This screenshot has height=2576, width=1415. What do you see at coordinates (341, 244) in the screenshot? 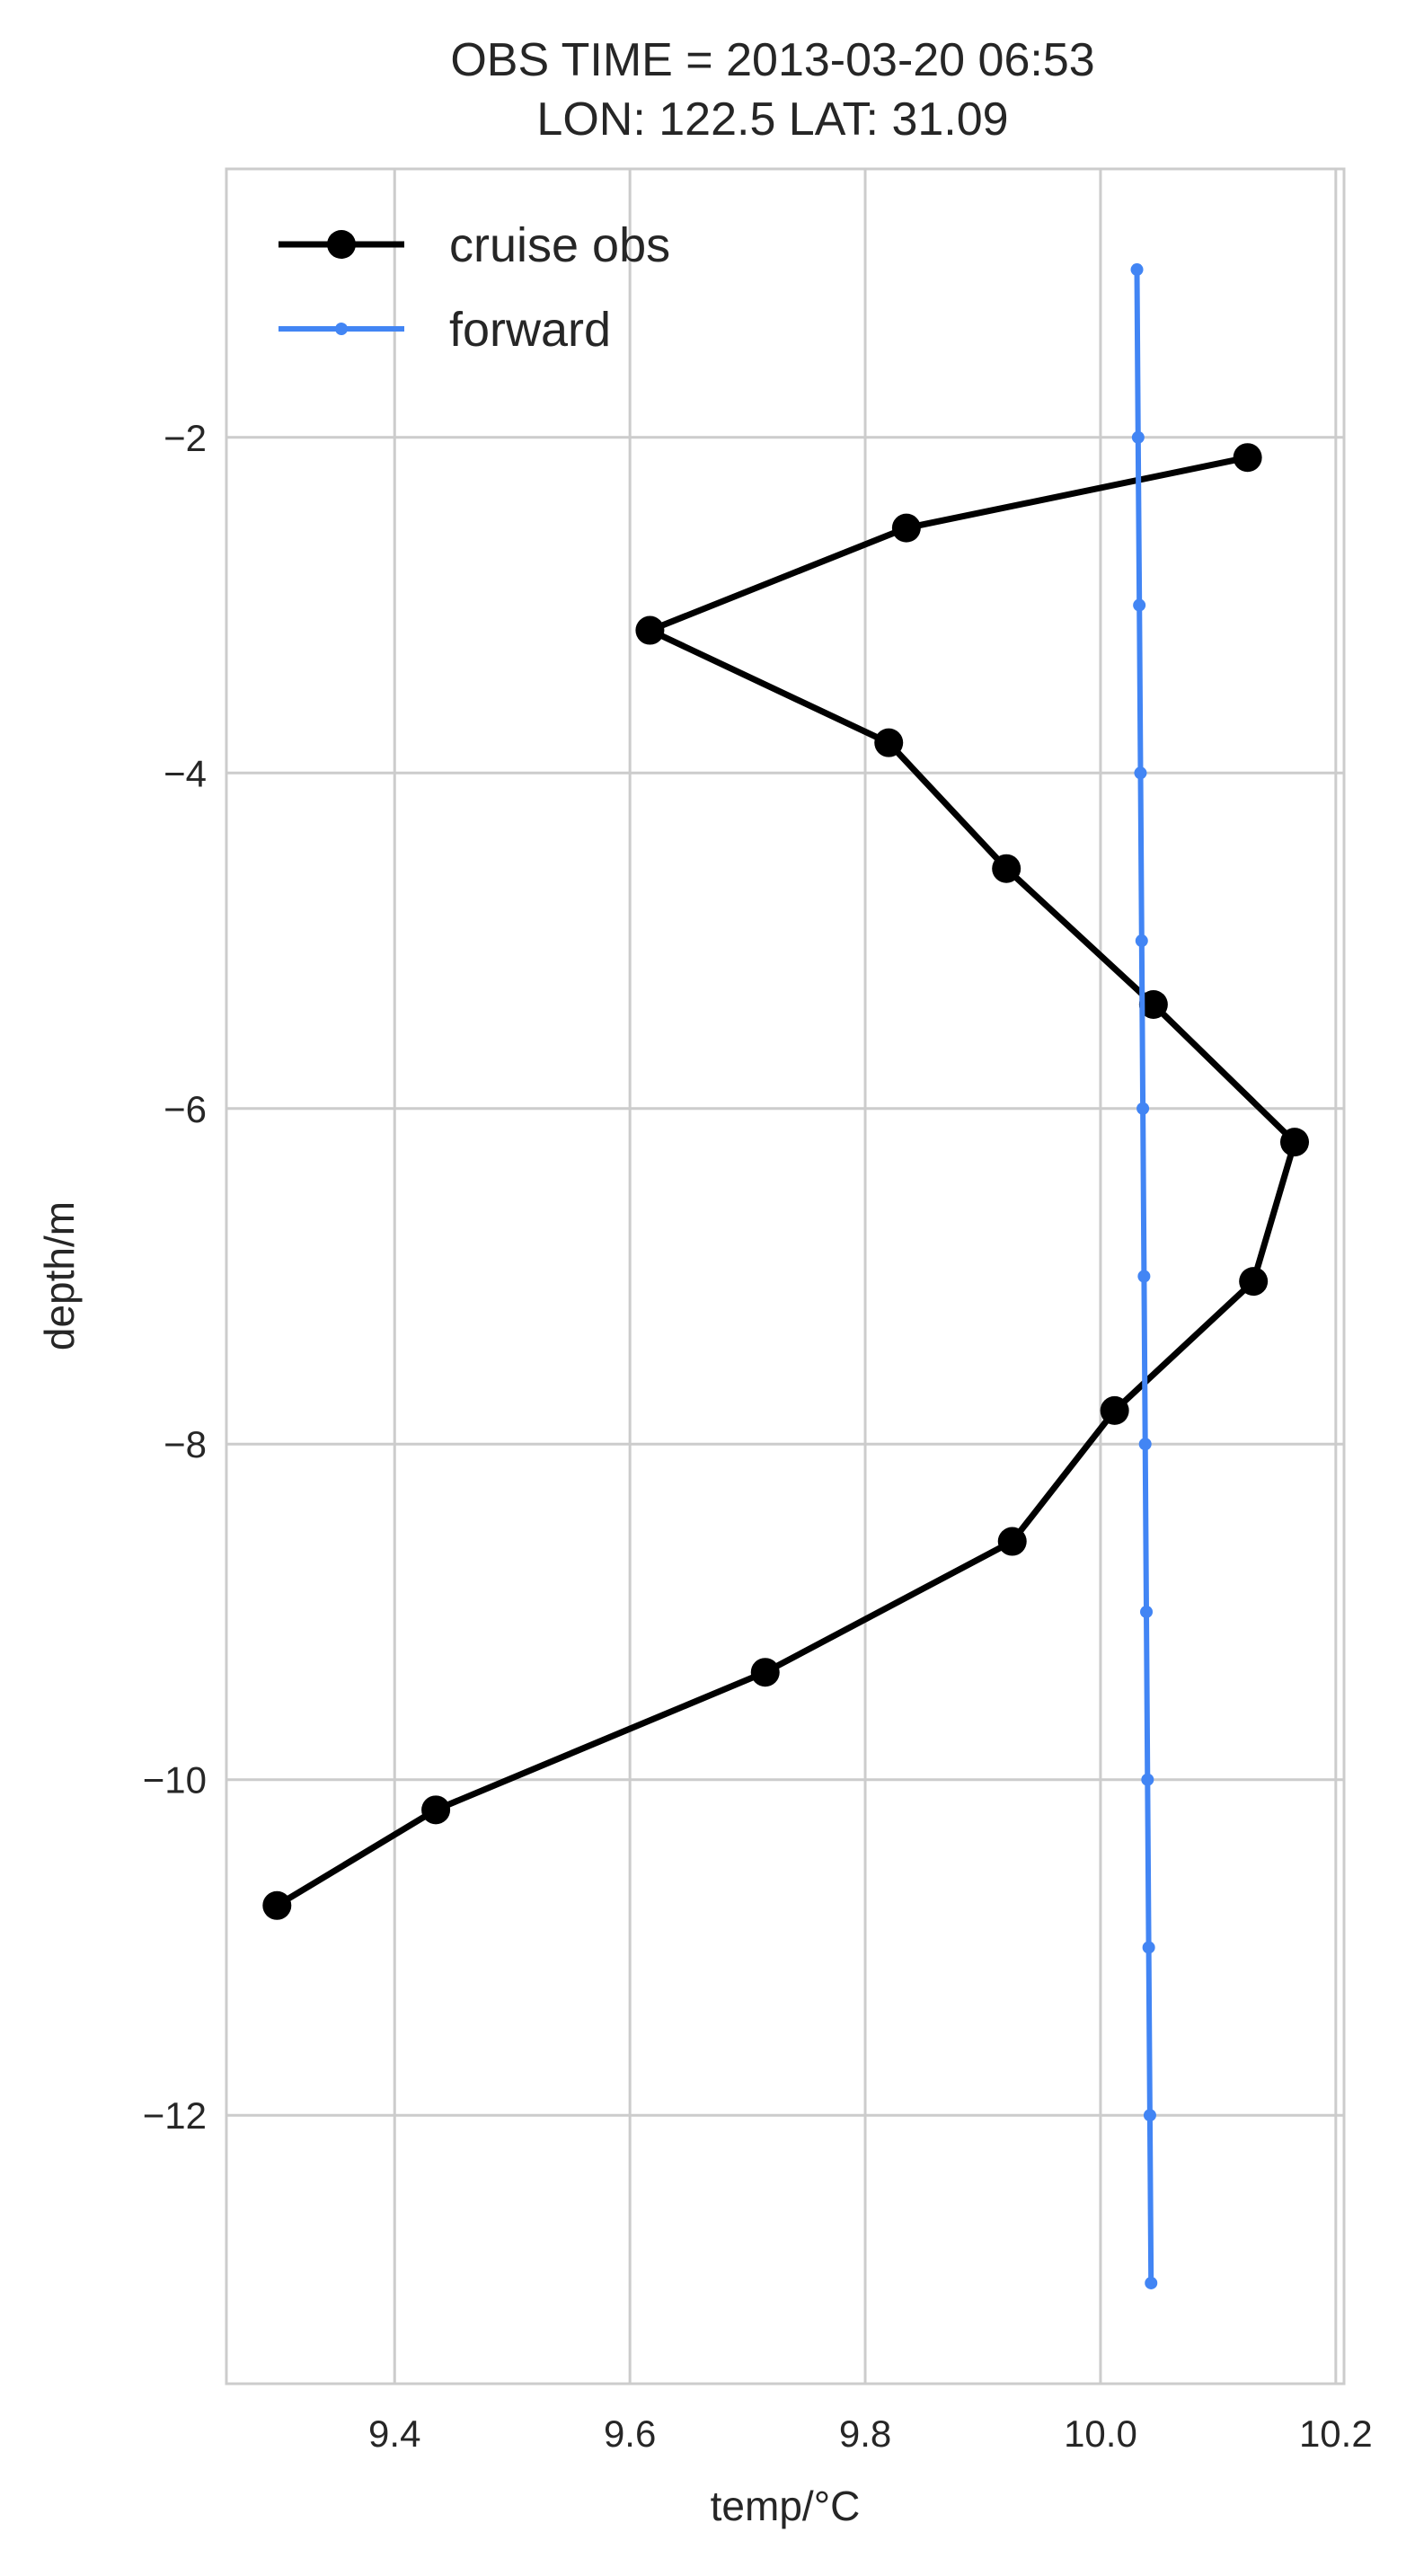
I see `legend-marker-cruise-obs` at bounding box center [341, 244].